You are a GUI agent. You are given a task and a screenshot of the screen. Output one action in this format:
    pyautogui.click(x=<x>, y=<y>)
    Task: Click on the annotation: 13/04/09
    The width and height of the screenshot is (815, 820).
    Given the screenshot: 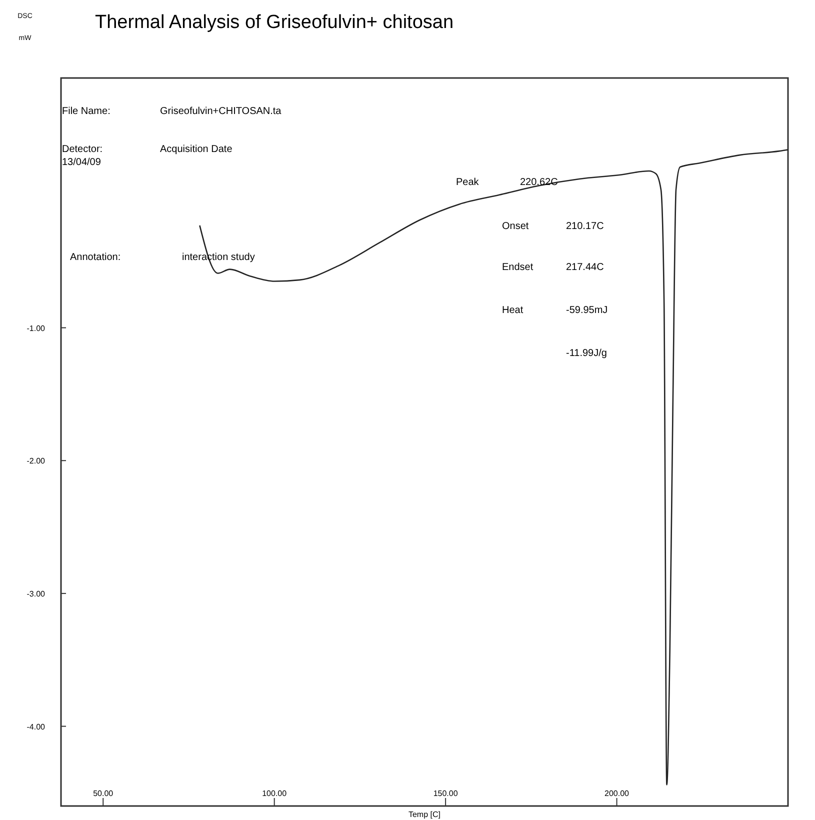 What is the action you would take?
    pyautogui.click(x=82, y=162)
    